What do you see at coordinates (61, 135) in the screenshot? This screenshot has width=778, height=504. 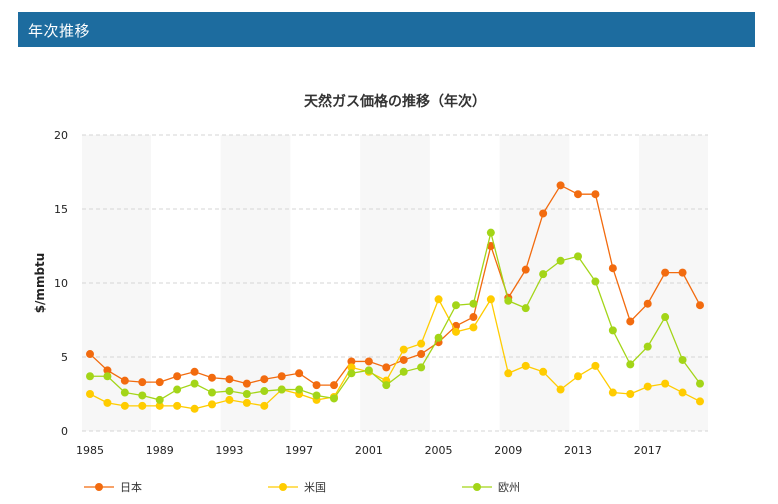 I see `y-tick-label: 20` at bounding box center [61, 135].